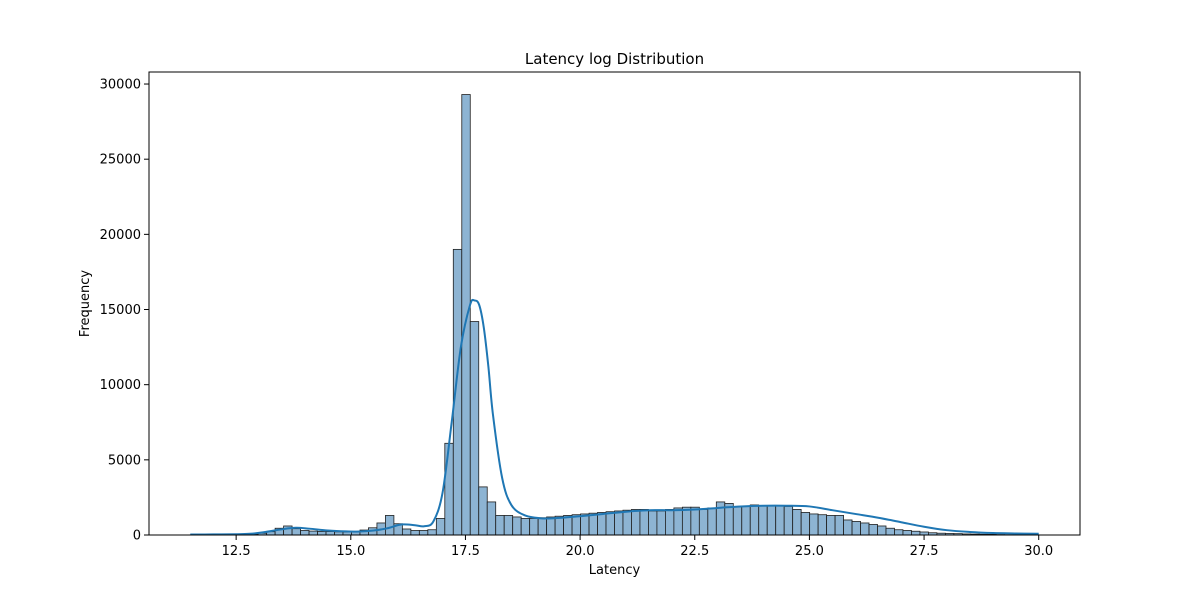 This screenshot has width=1200, height=600. What do you see at coordinates (120, 310) in the screenshot?
I see `y-tick-label: 15000` at bounding box center [120, 310].